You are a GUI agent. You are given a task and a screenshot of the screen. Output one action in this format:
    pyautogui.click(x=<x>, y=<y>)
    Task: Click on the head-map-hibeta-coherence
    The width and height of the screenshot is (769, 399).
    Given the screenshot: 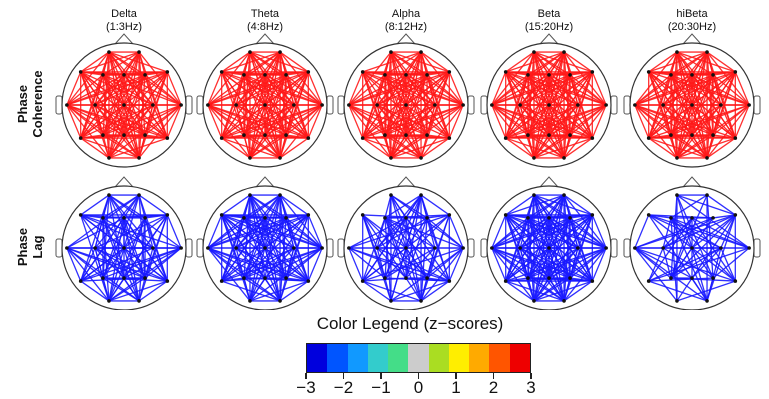 What is the action you would take?
    pyautogui.click(x=692, y=100)
    